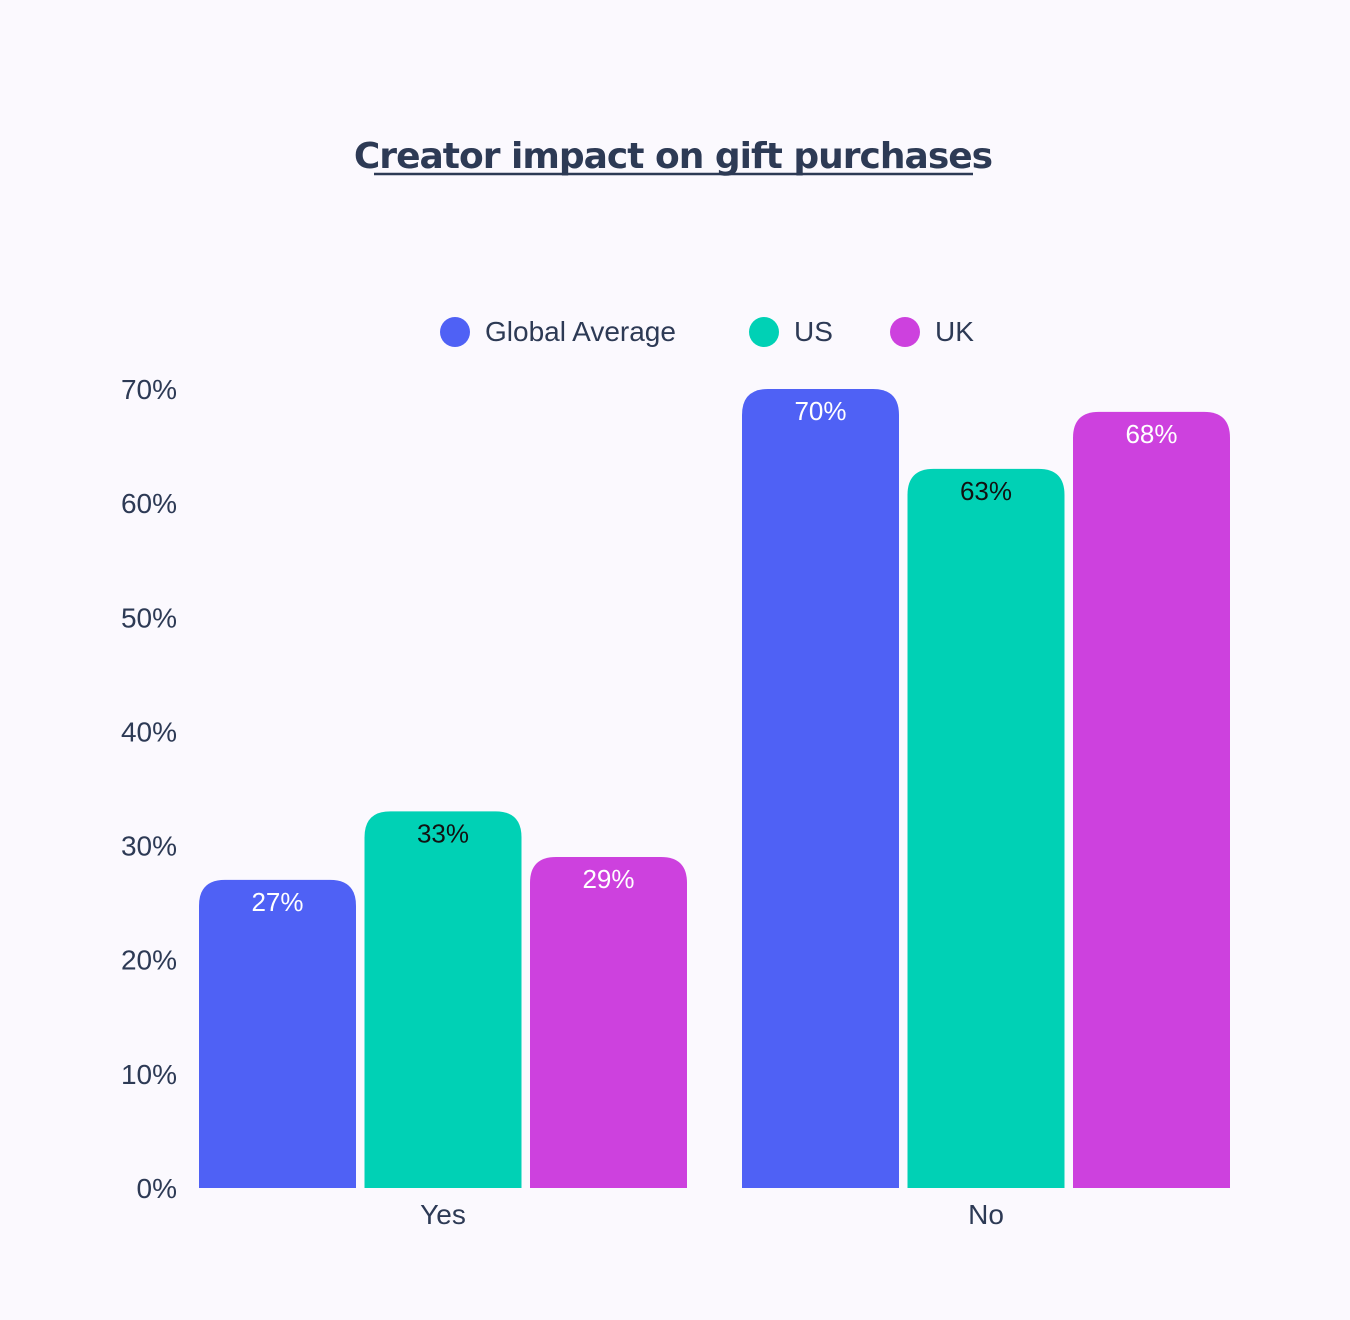 This screenshot has height=1320, width=1350. Describe the element at coordinates (443, 1214) in the screenshot. I see `x-category-label: Yes` at that location.